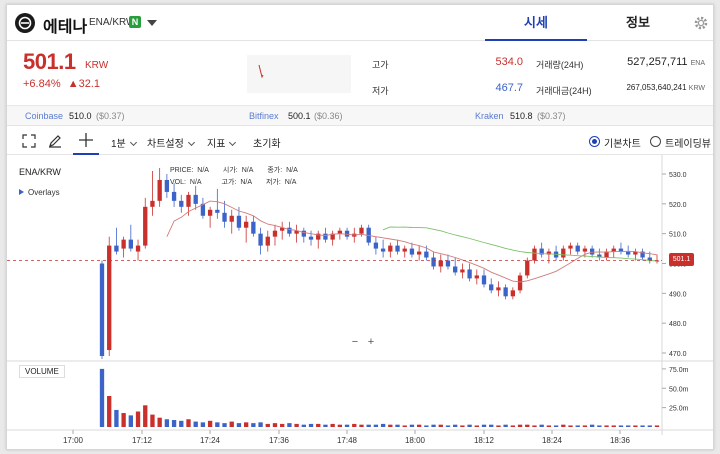 Image resolution: width=720 pixels, height=454 pixels. Describe the element at coordinates (656, 87) in the screenshot. I see `amount-24h-value: 267,053,640,241` at that location.